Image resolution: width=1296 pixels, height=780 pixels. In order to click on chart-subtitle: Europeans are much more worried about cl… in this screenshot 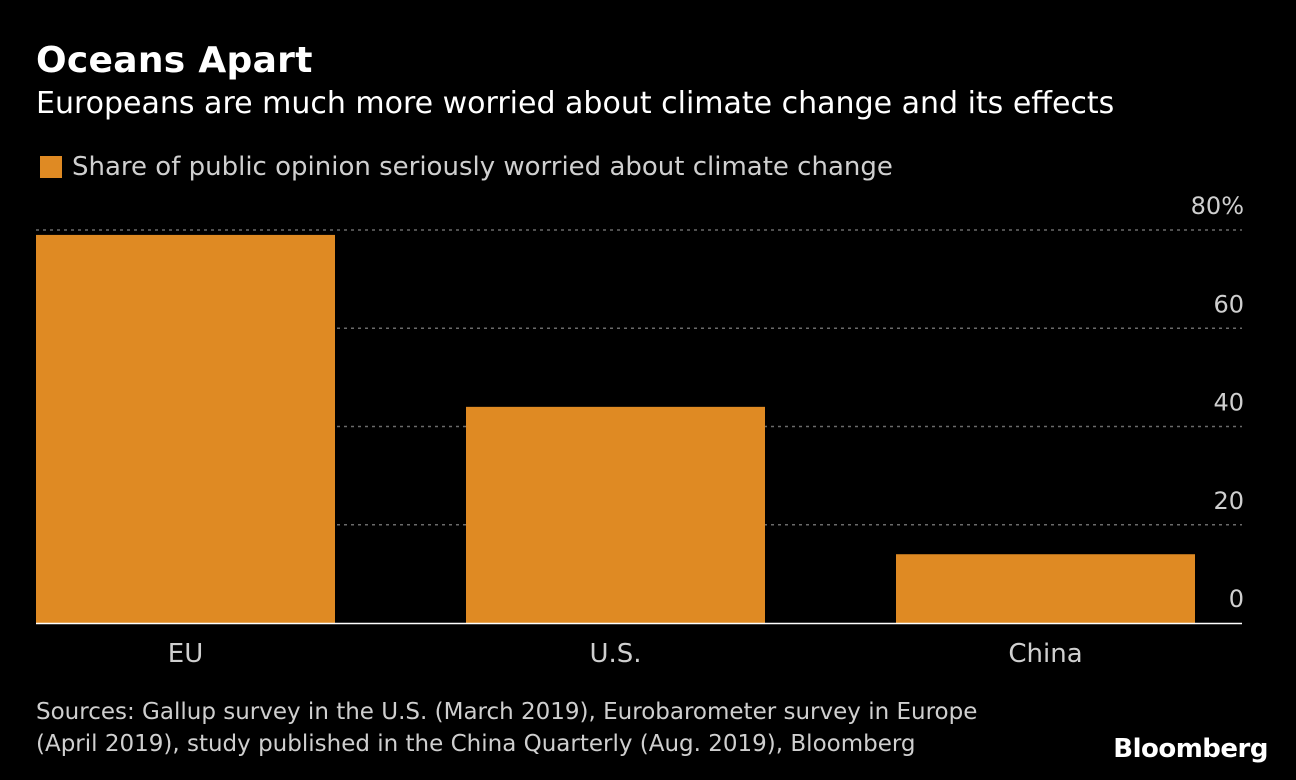, I will do `click(575, 103)`.